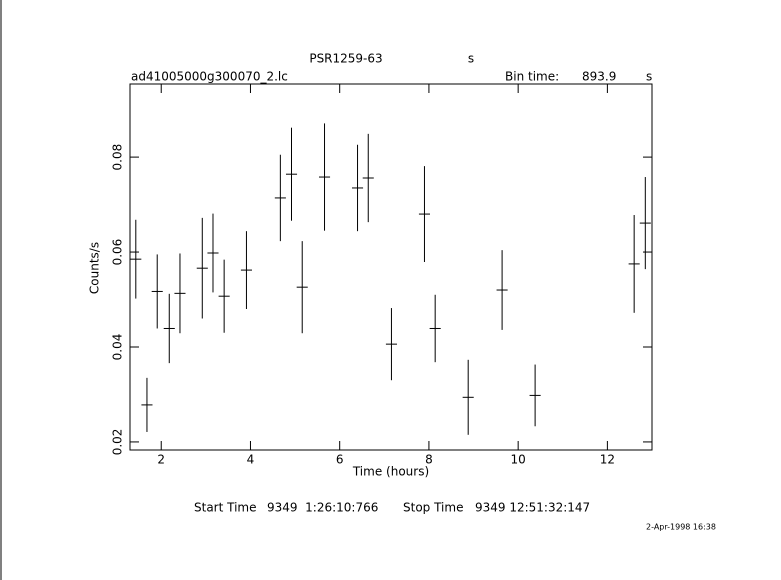 The height and width of the screenshot is (580, 781). Describe the element at coordinates (118, 252) in the screenshot. I see `y-tick-label: 0.06` at that location.